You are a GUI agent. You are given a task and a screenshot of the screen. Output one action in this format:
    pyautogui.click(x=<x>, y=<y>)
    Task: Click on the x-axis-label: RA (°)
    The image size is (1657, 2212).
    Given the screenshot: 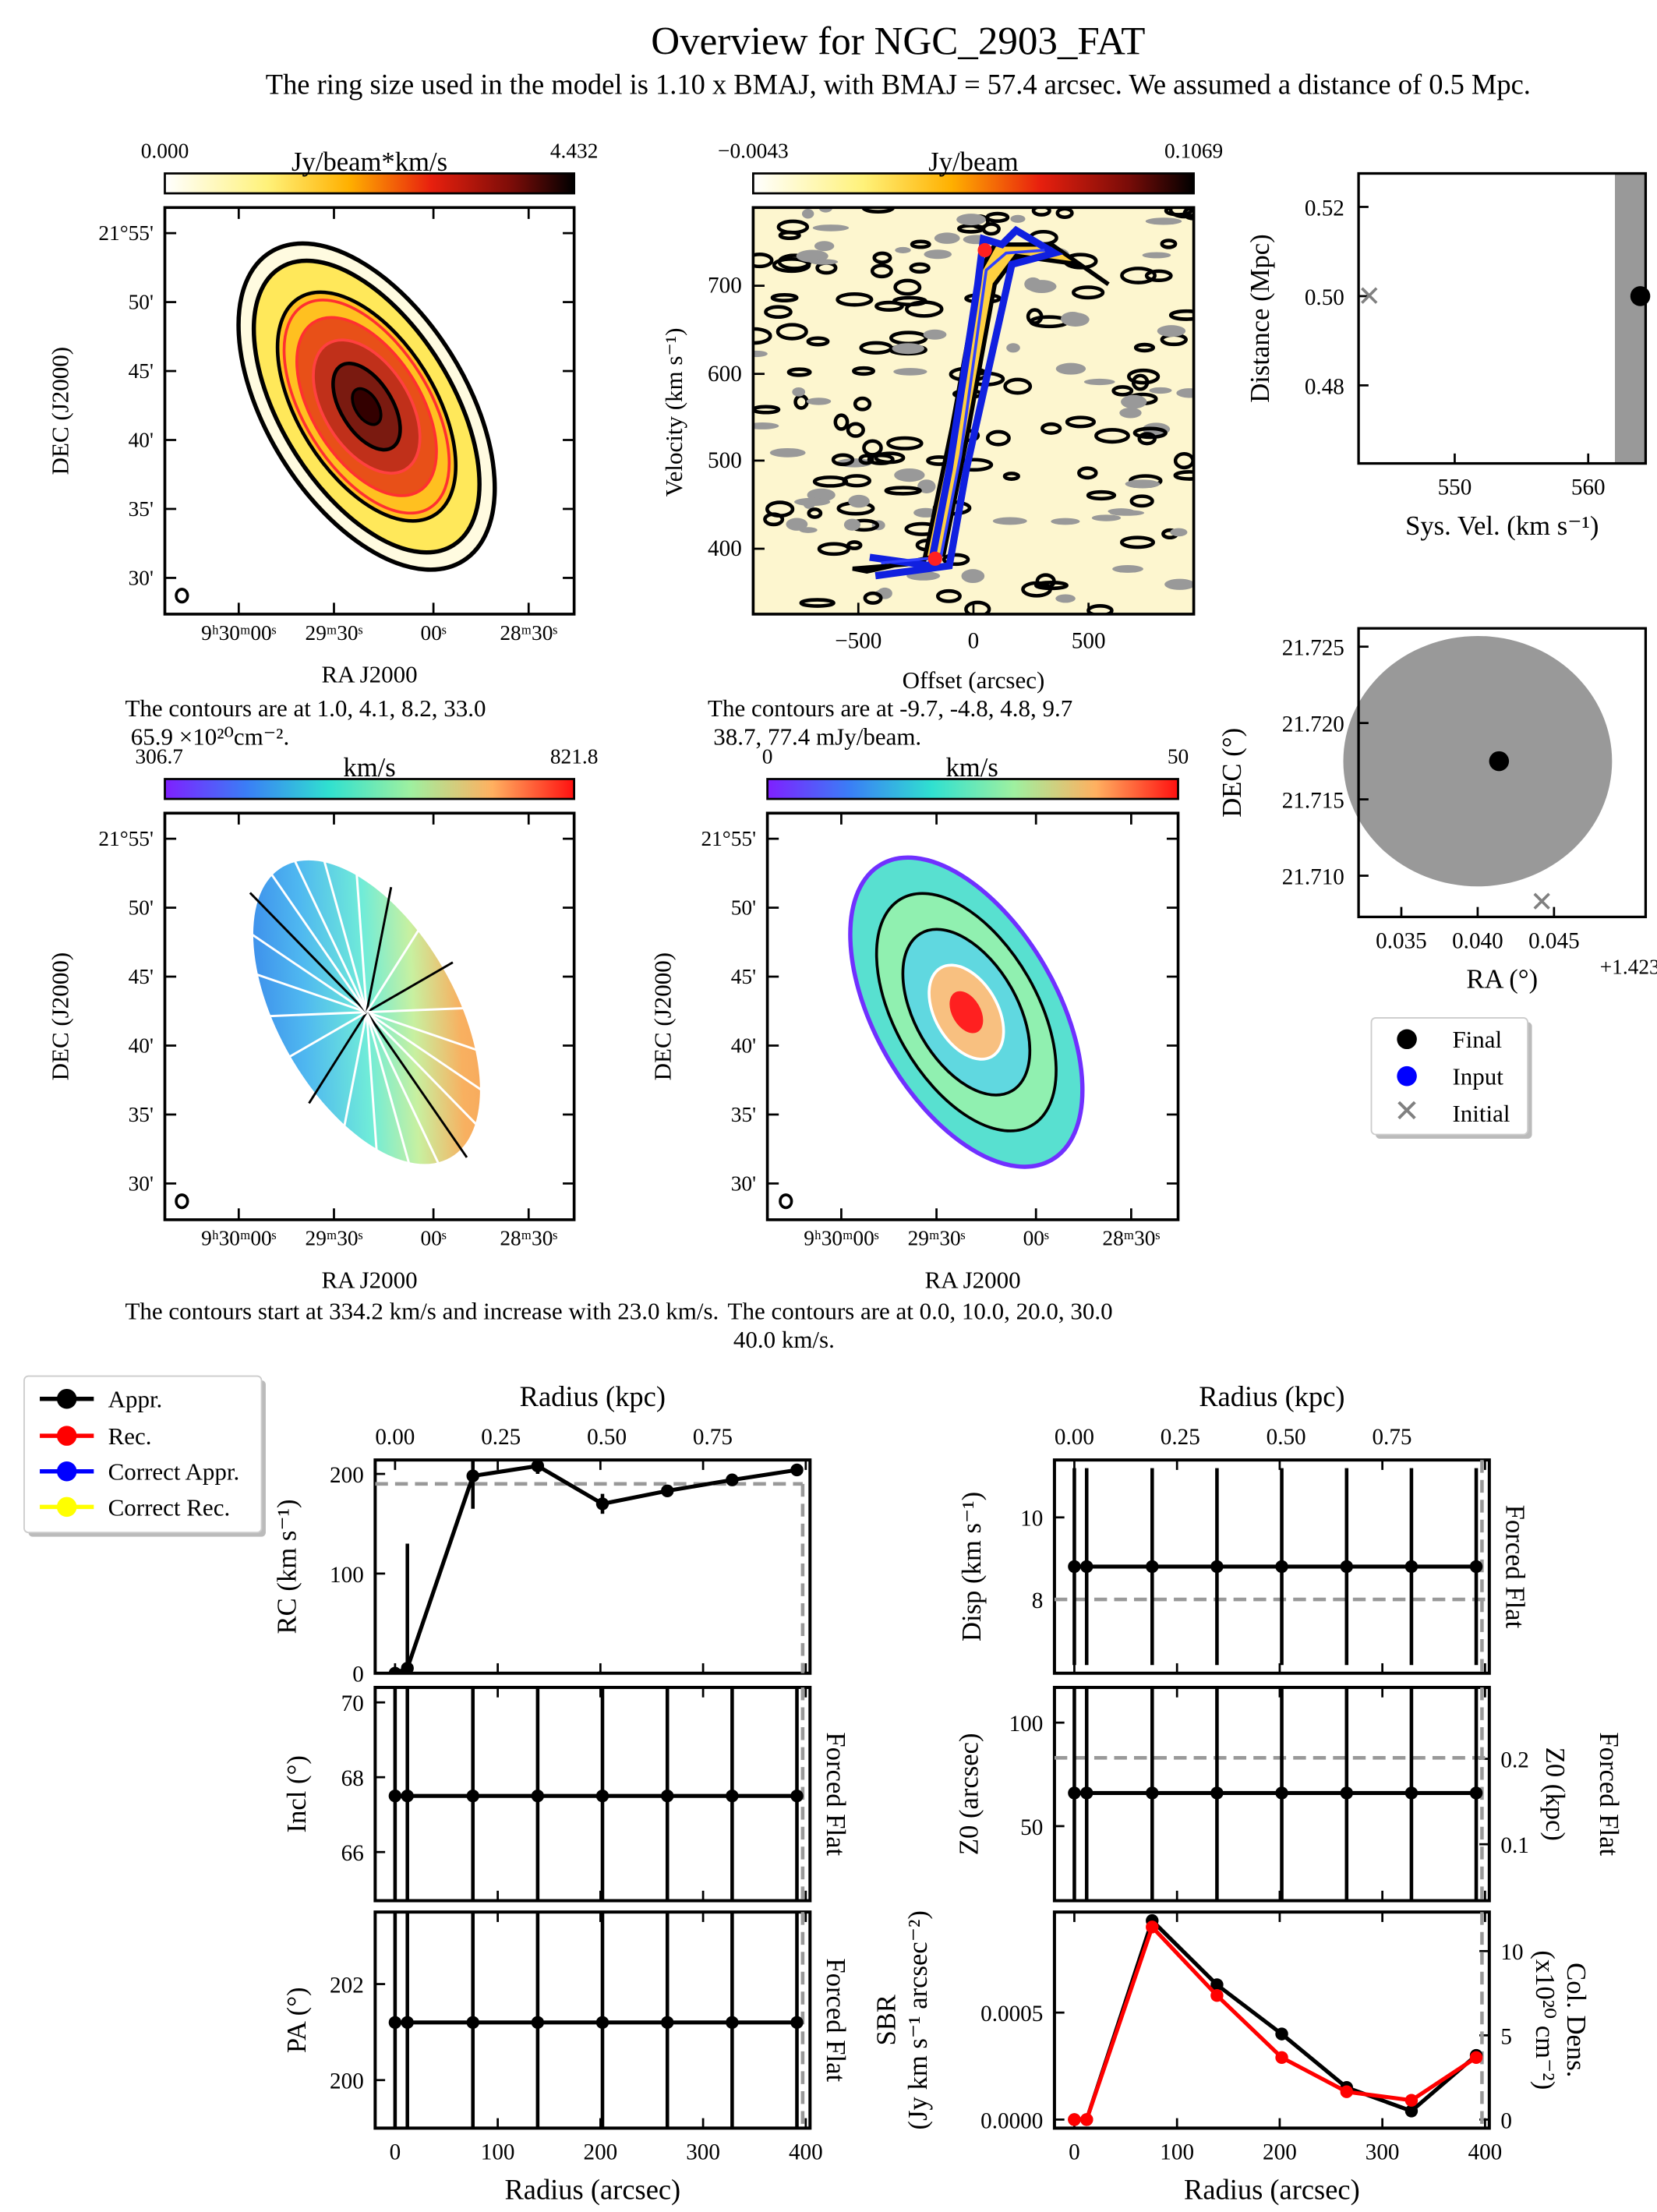 What is the action you would take?
    pyautogui.click(x=1502, y=980)
    